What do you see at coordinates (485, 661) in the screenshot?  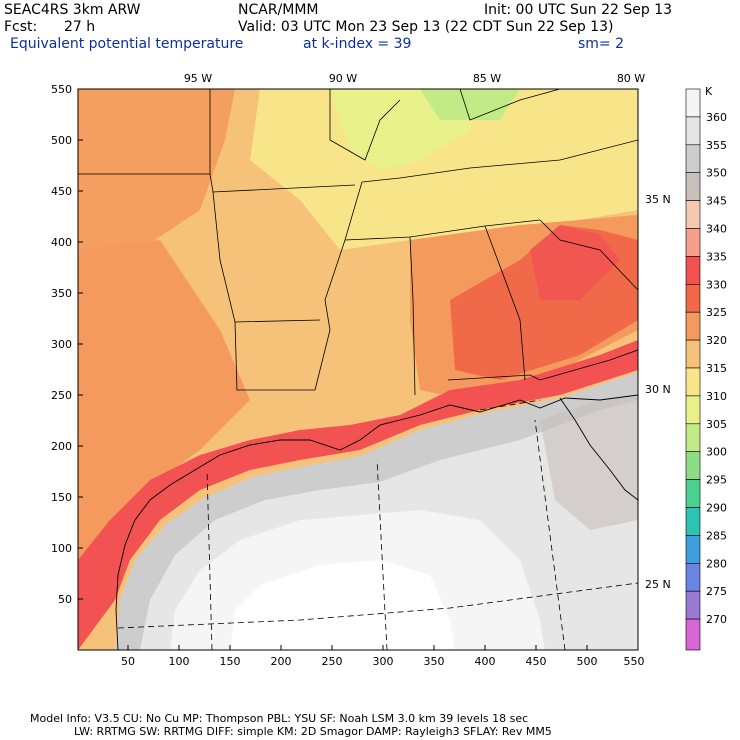 I see `x-tick-400: 400` at bounding box center [485, 661].